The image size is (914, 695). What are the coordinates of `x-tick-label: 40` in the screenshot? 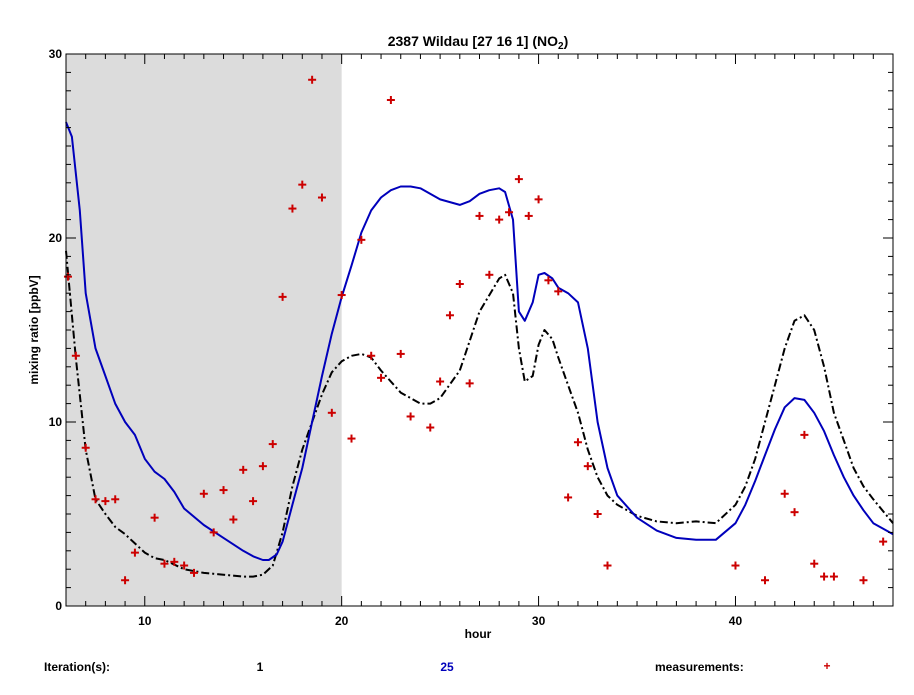 It's located at (736, 621).